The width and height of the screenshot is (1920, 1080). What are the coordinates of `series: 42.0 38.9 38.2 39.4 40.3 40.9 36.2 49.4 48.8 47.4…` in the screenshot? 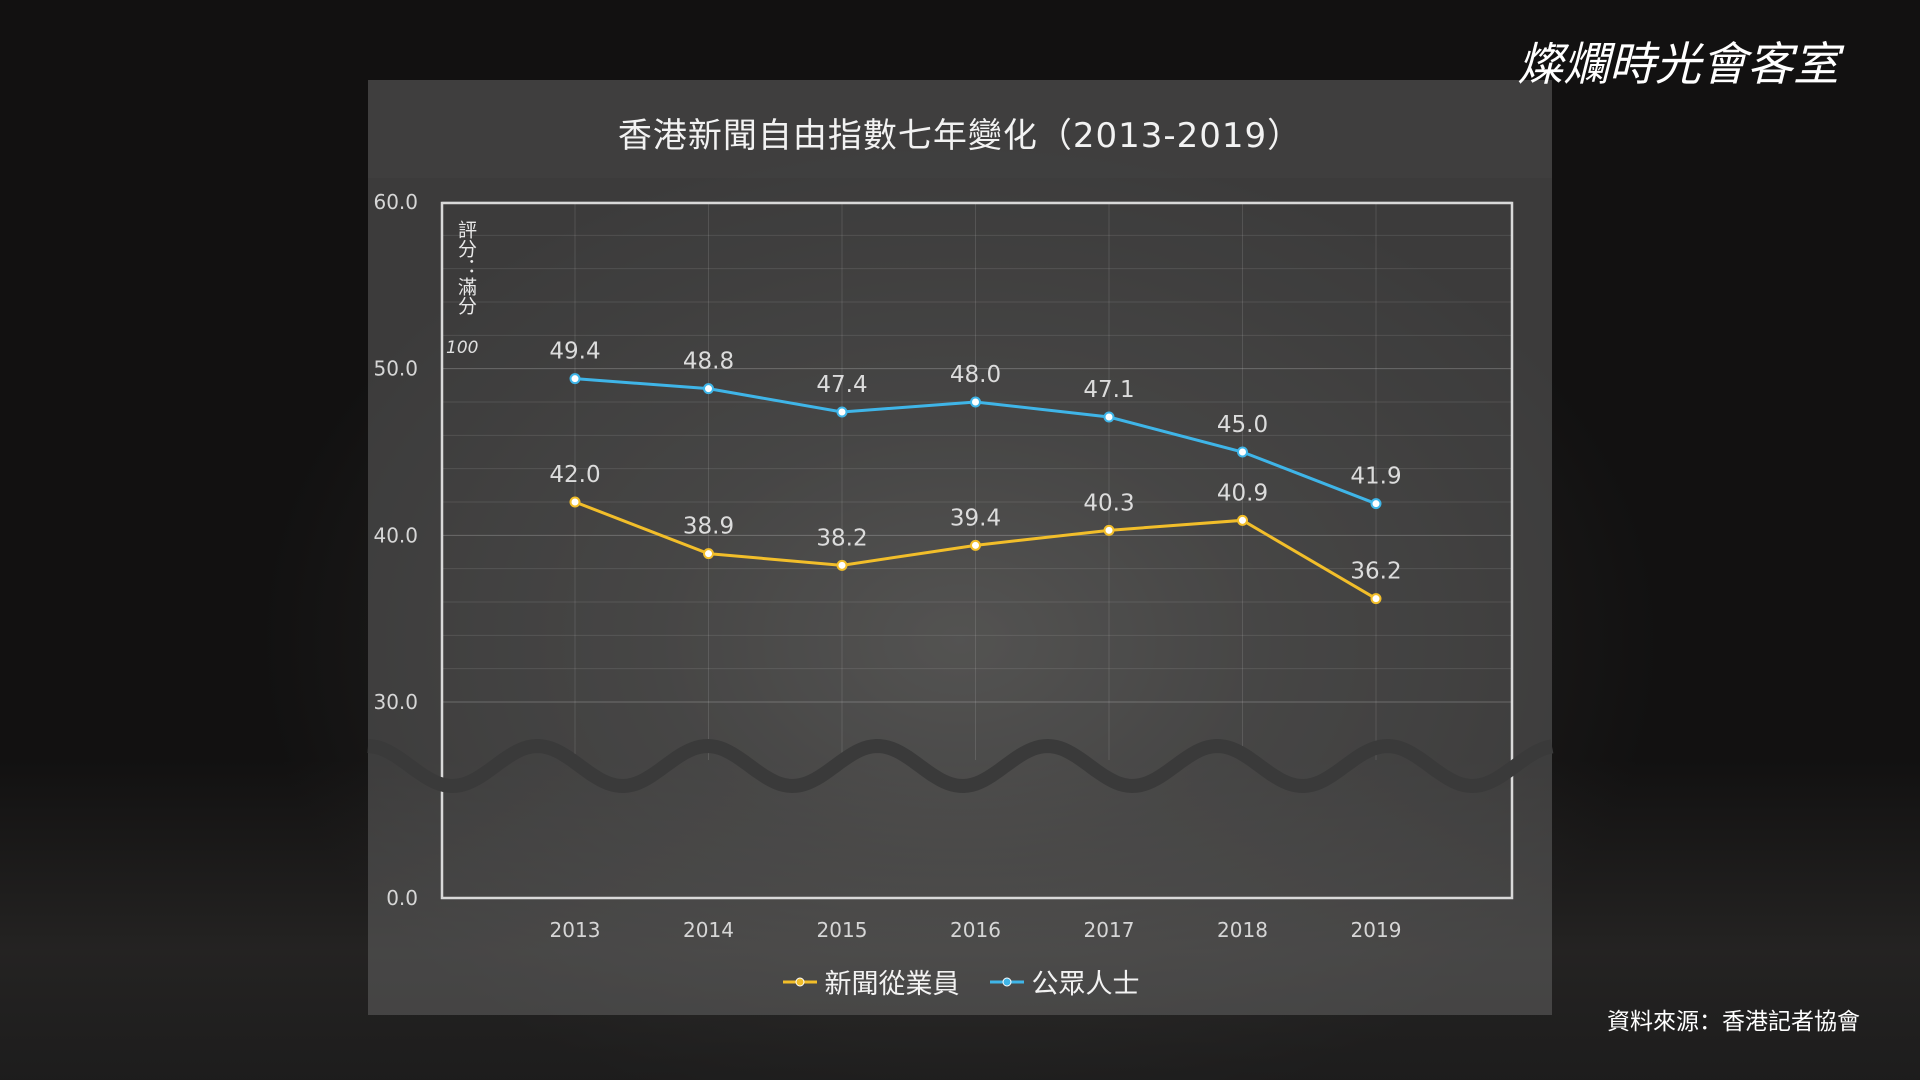 It's located at (975, 472).